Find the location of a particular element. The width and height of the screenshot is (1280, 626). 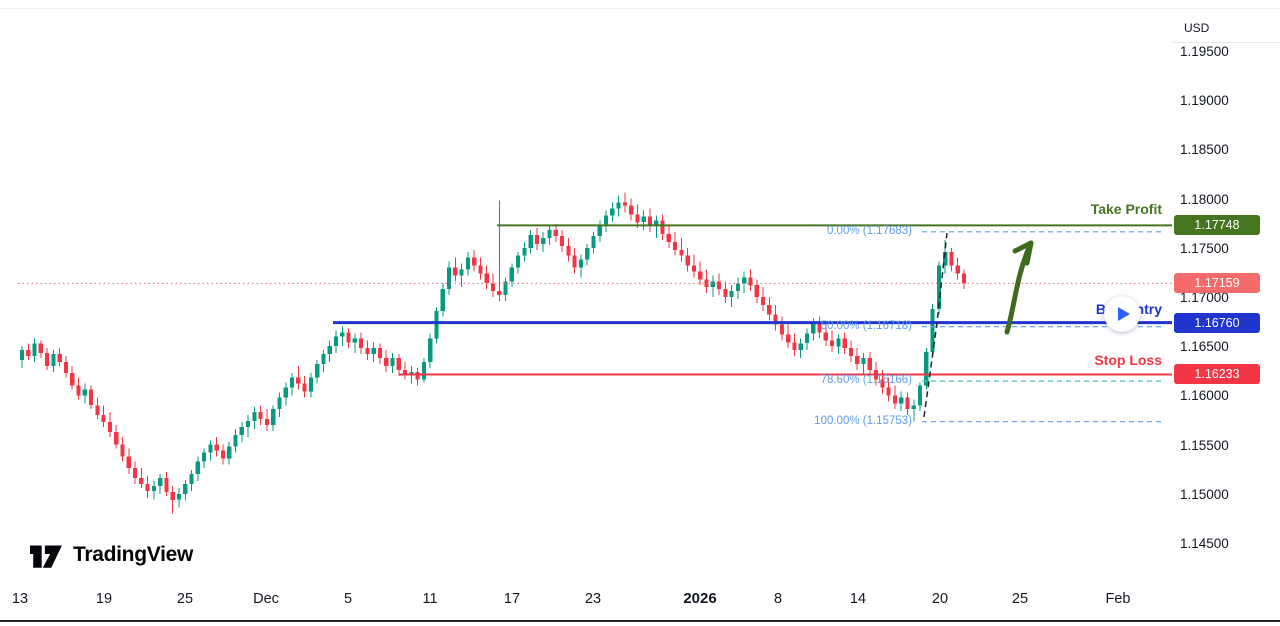

y-axis-tick: 1.18500 is located at coordinates (1204, 149).